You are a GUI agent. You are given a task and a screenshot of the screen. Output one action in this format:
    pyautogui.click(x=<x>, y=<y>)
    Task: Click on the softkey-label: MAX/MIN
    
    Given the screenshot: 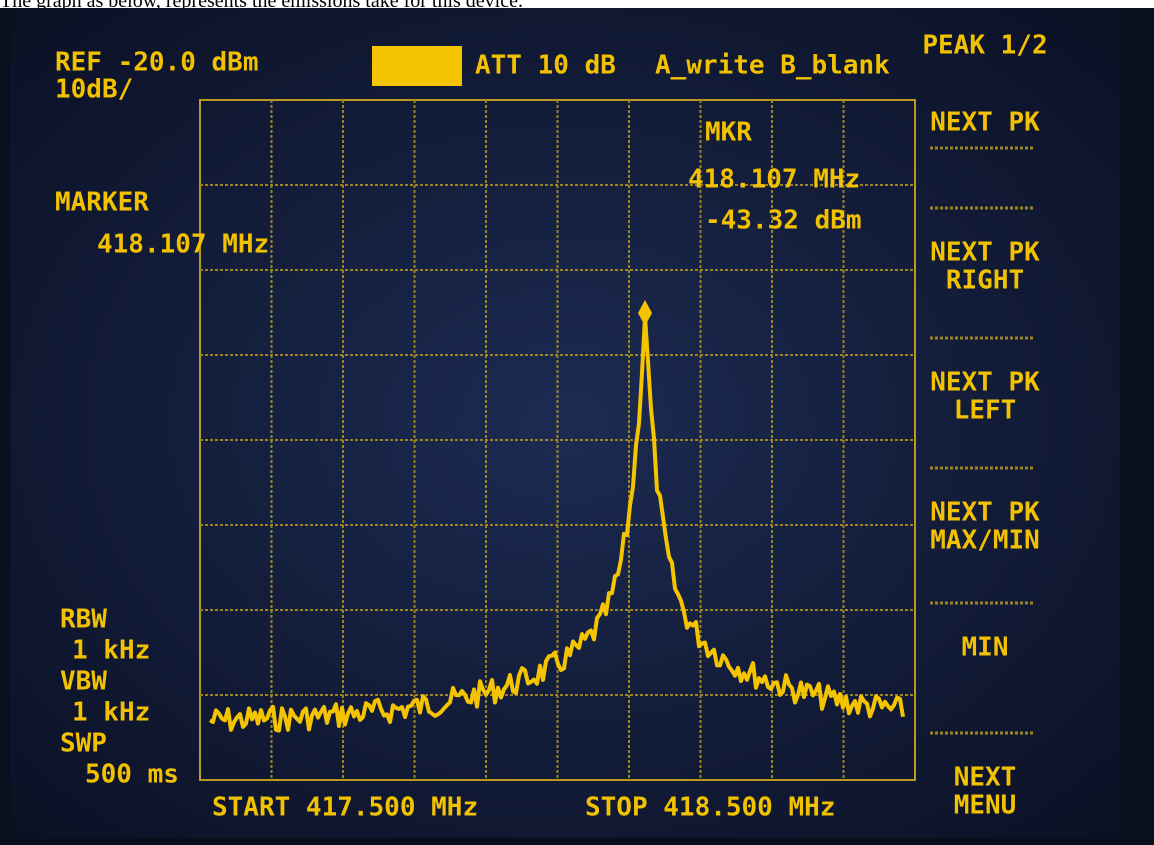 What is the action you would take?
    pyautogui.click(x=985, y=541)
    